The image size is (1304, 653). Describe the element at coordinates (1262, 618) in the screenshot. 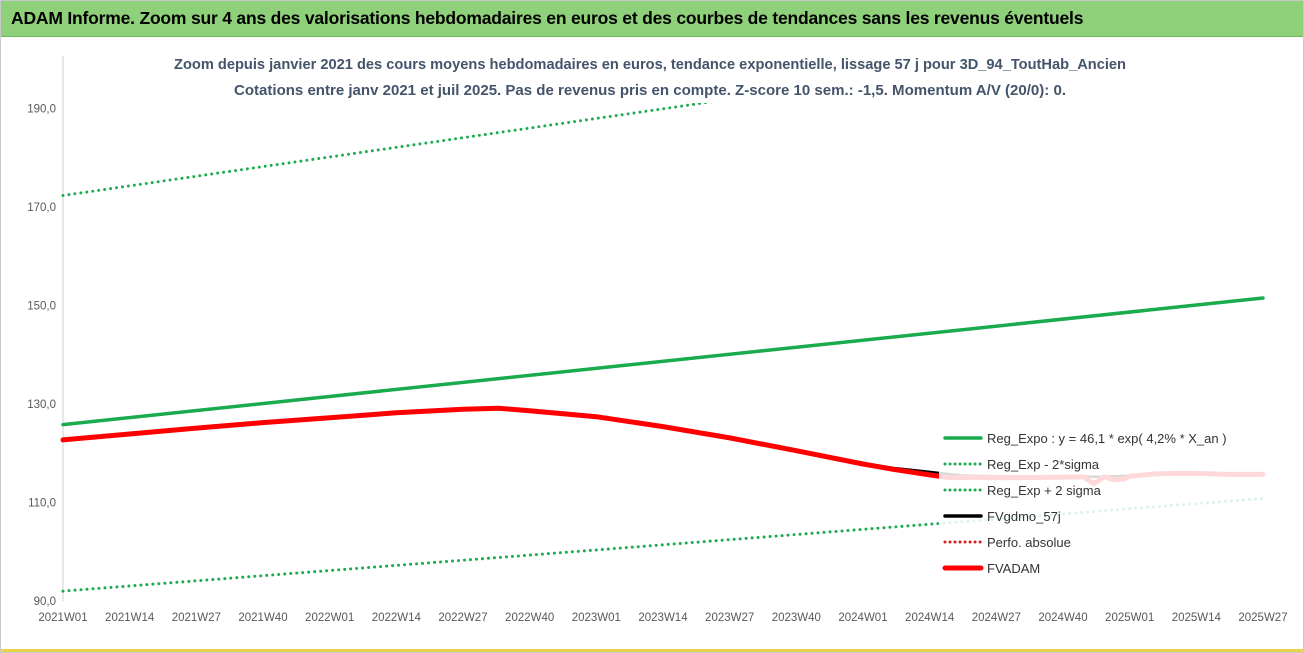

I see `x-tick-label: 2025W27` at that location.